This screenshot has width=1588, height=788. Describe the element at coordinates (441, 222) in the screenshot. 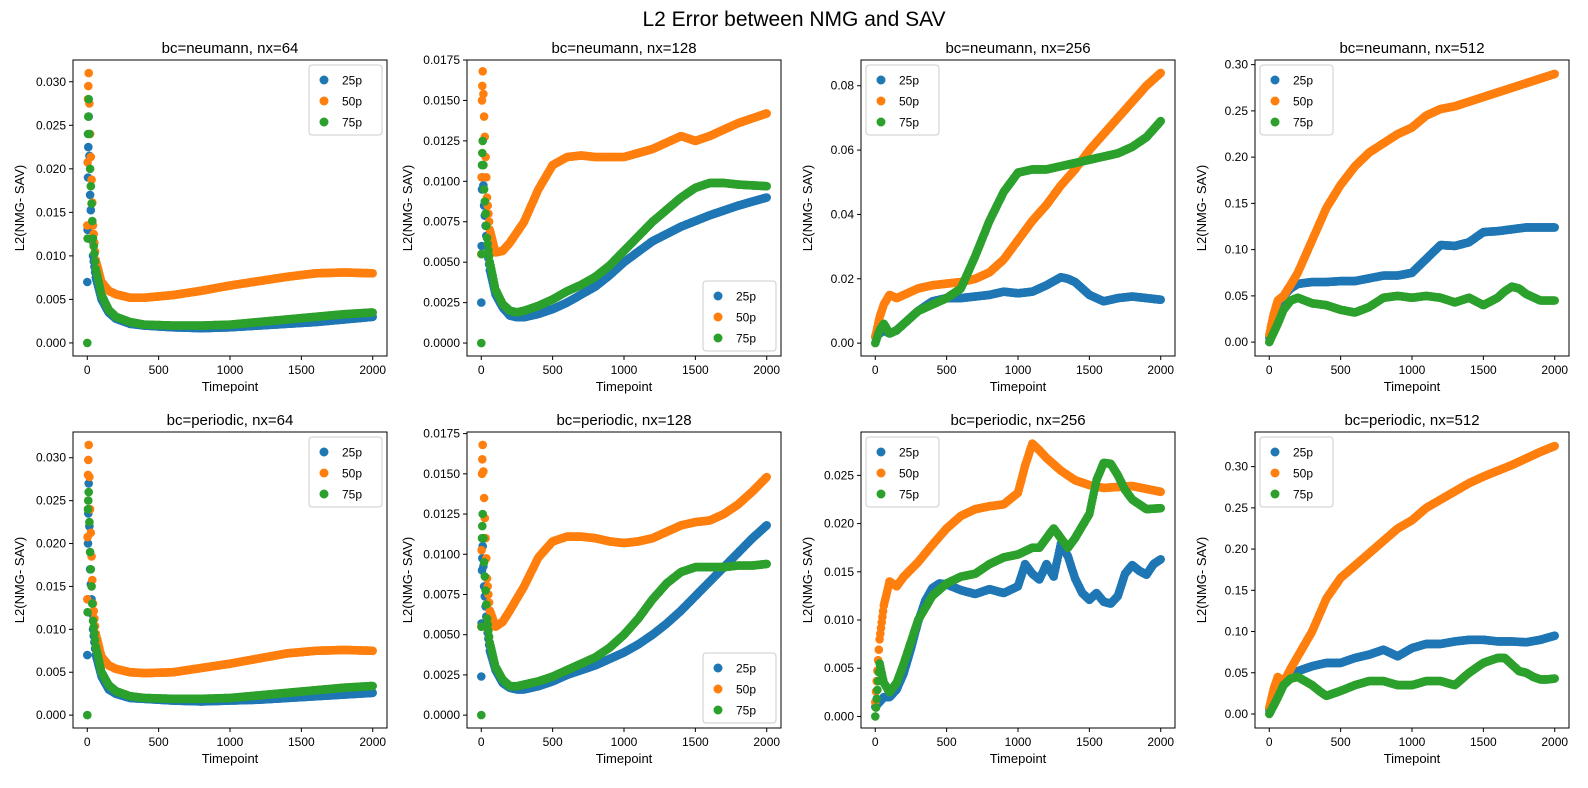

I see `y-tick-label: 0.0075` at that location.